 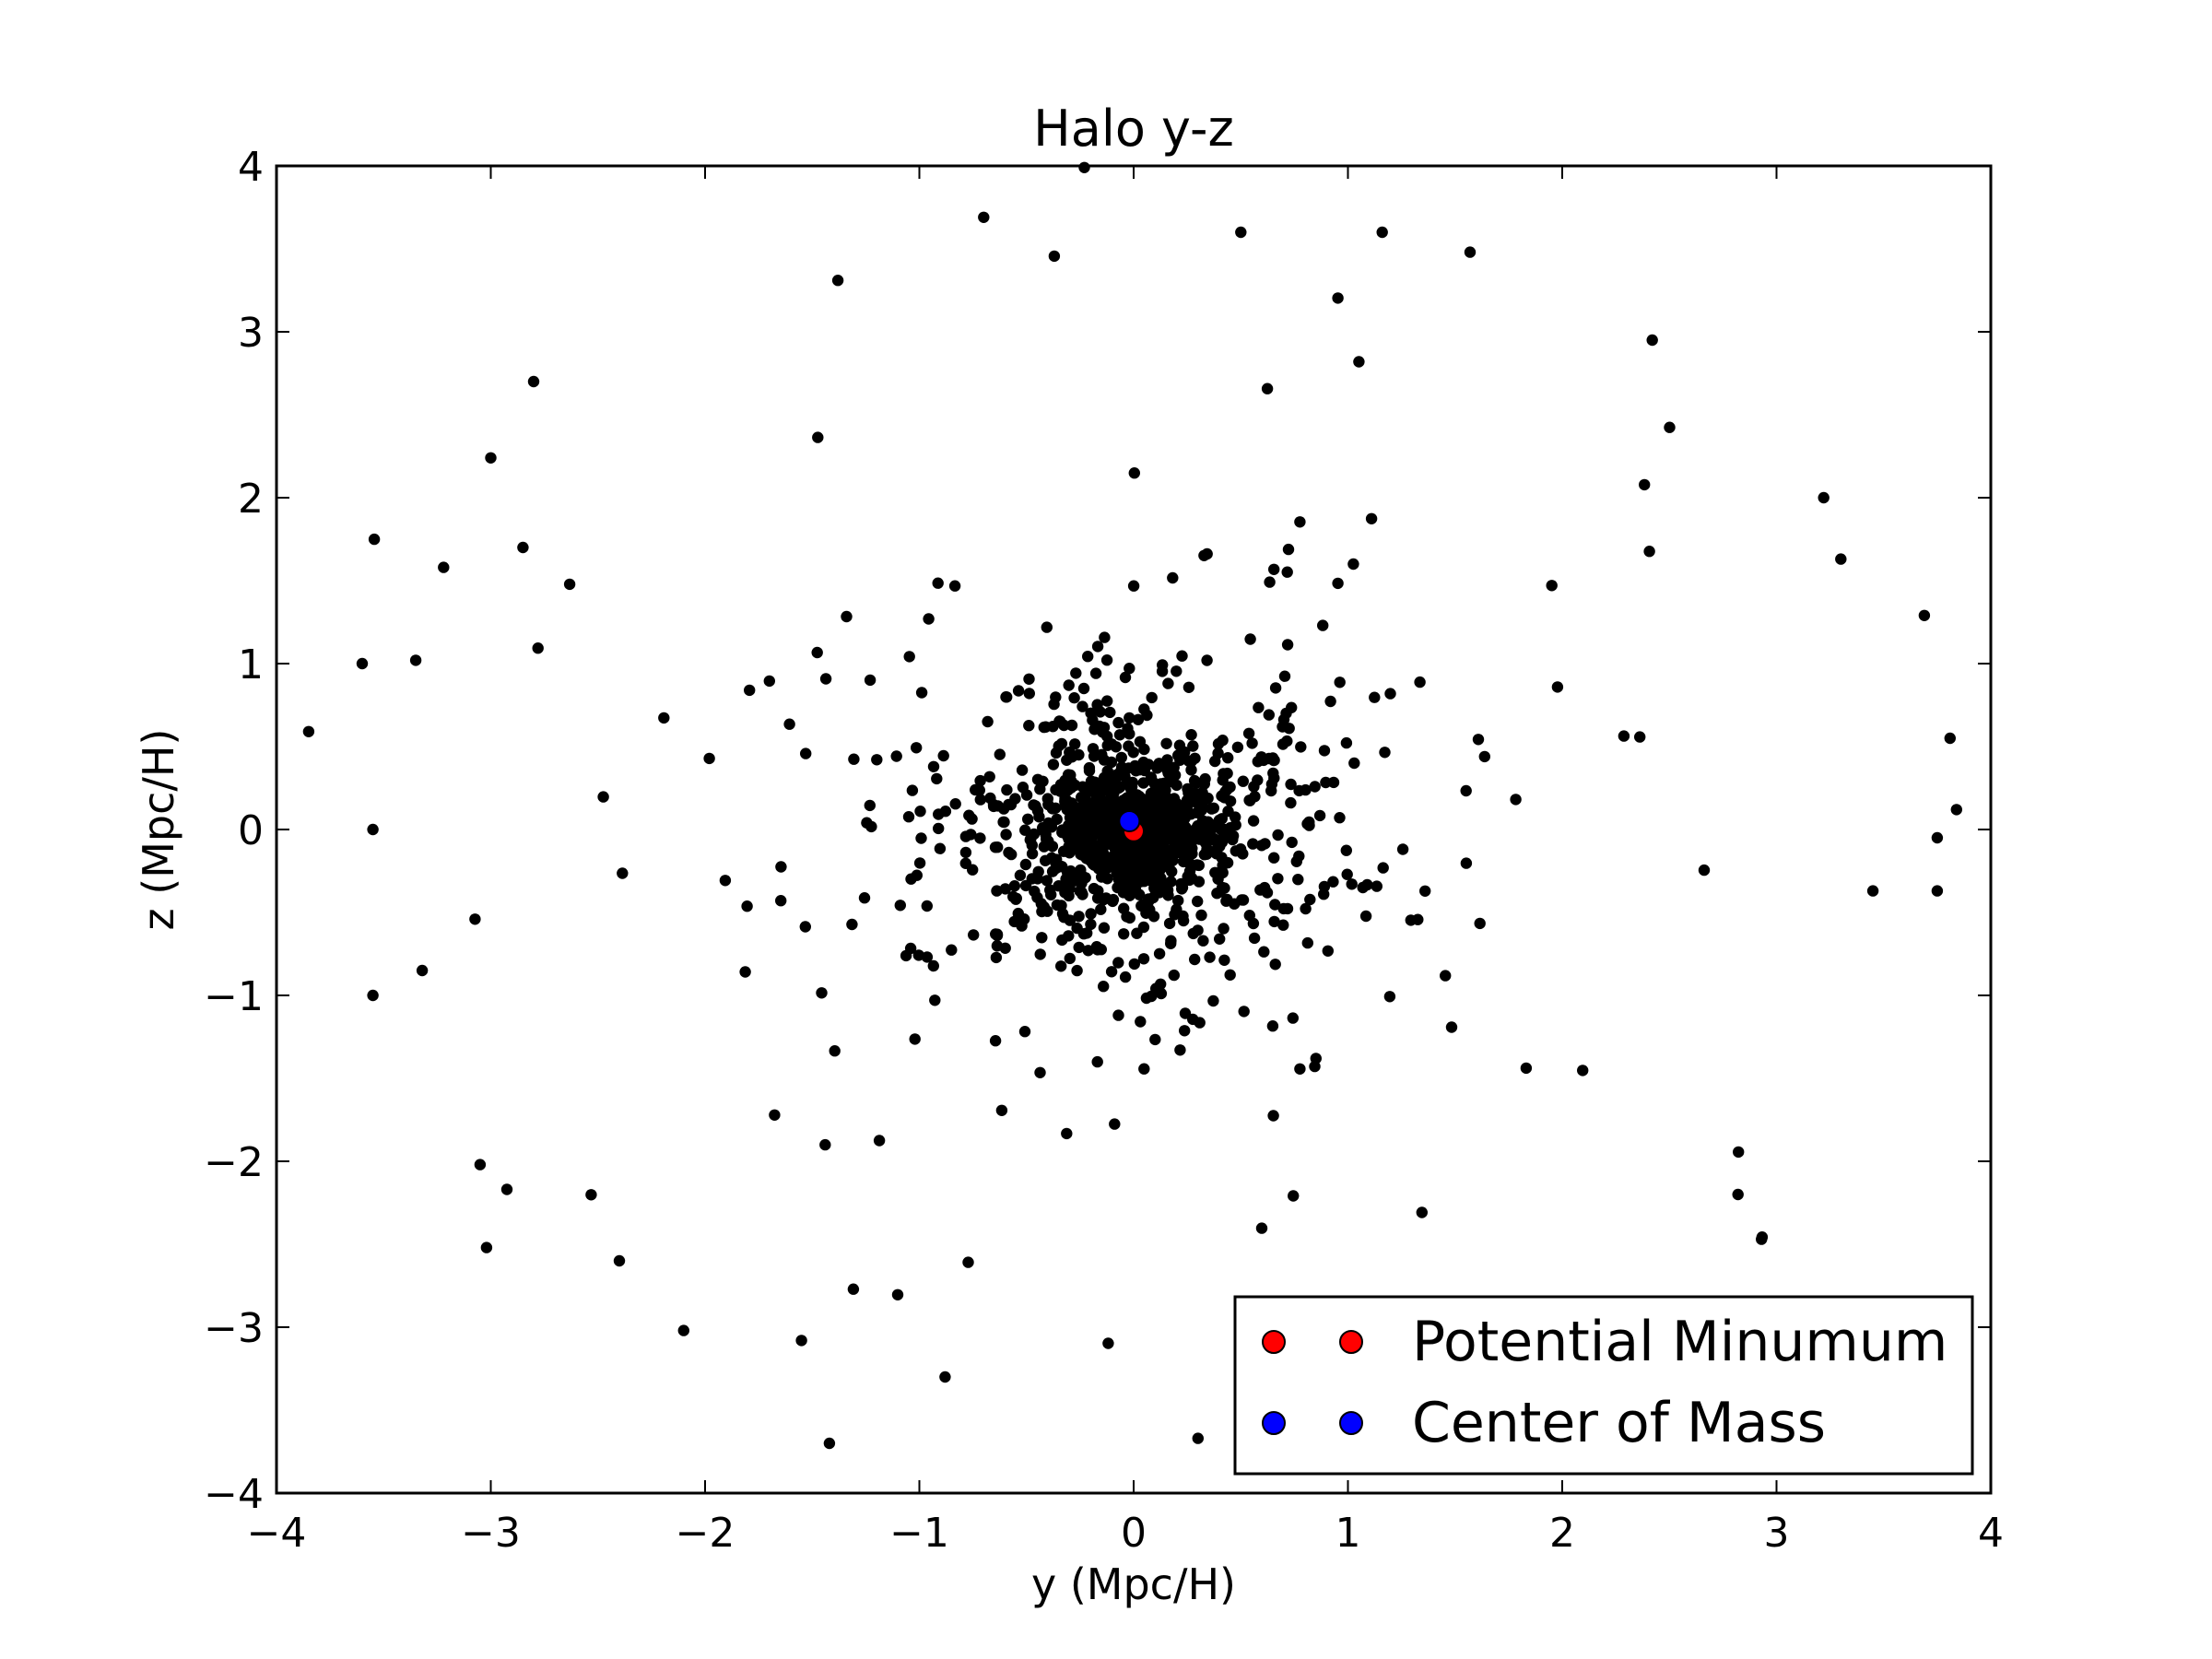 What do you see at coordinates (1134, 1533) in the screenshot?
I see `x-tick-label: 0` at bounding box center [1134, 1533].